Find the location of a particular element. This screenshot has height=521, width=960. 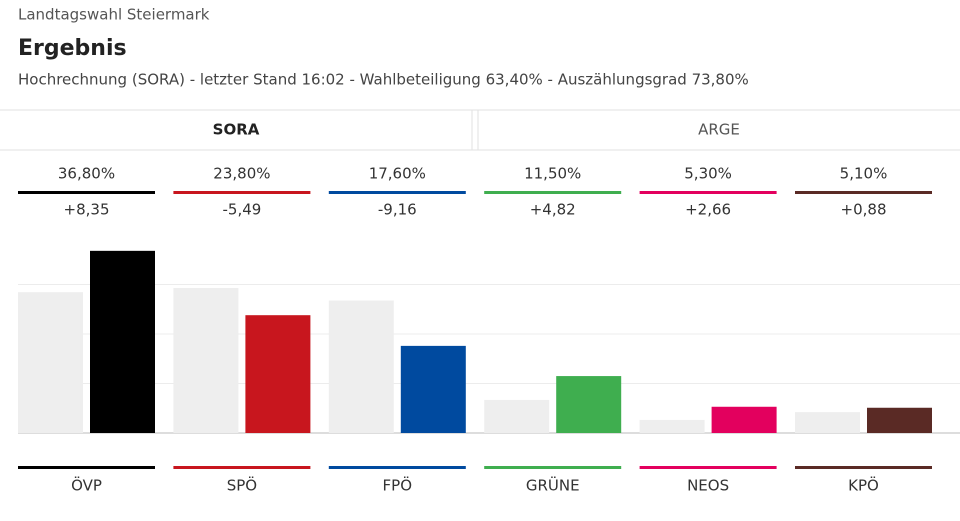

kicker: Landtagswahl Steiermark is located at coordinates (114, 15).